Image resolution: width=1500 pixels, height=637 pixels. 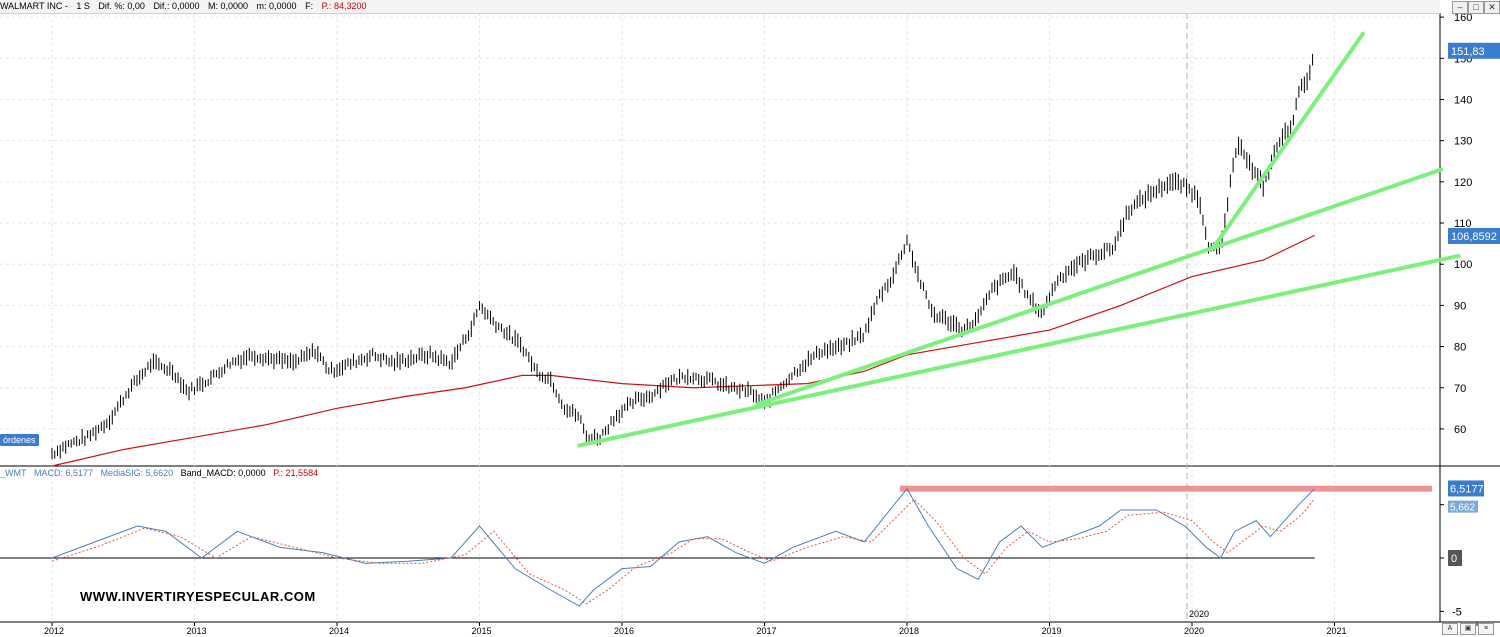 I want to click on moving-average-value-label: 106,8592, so click(x=1474, y=237).